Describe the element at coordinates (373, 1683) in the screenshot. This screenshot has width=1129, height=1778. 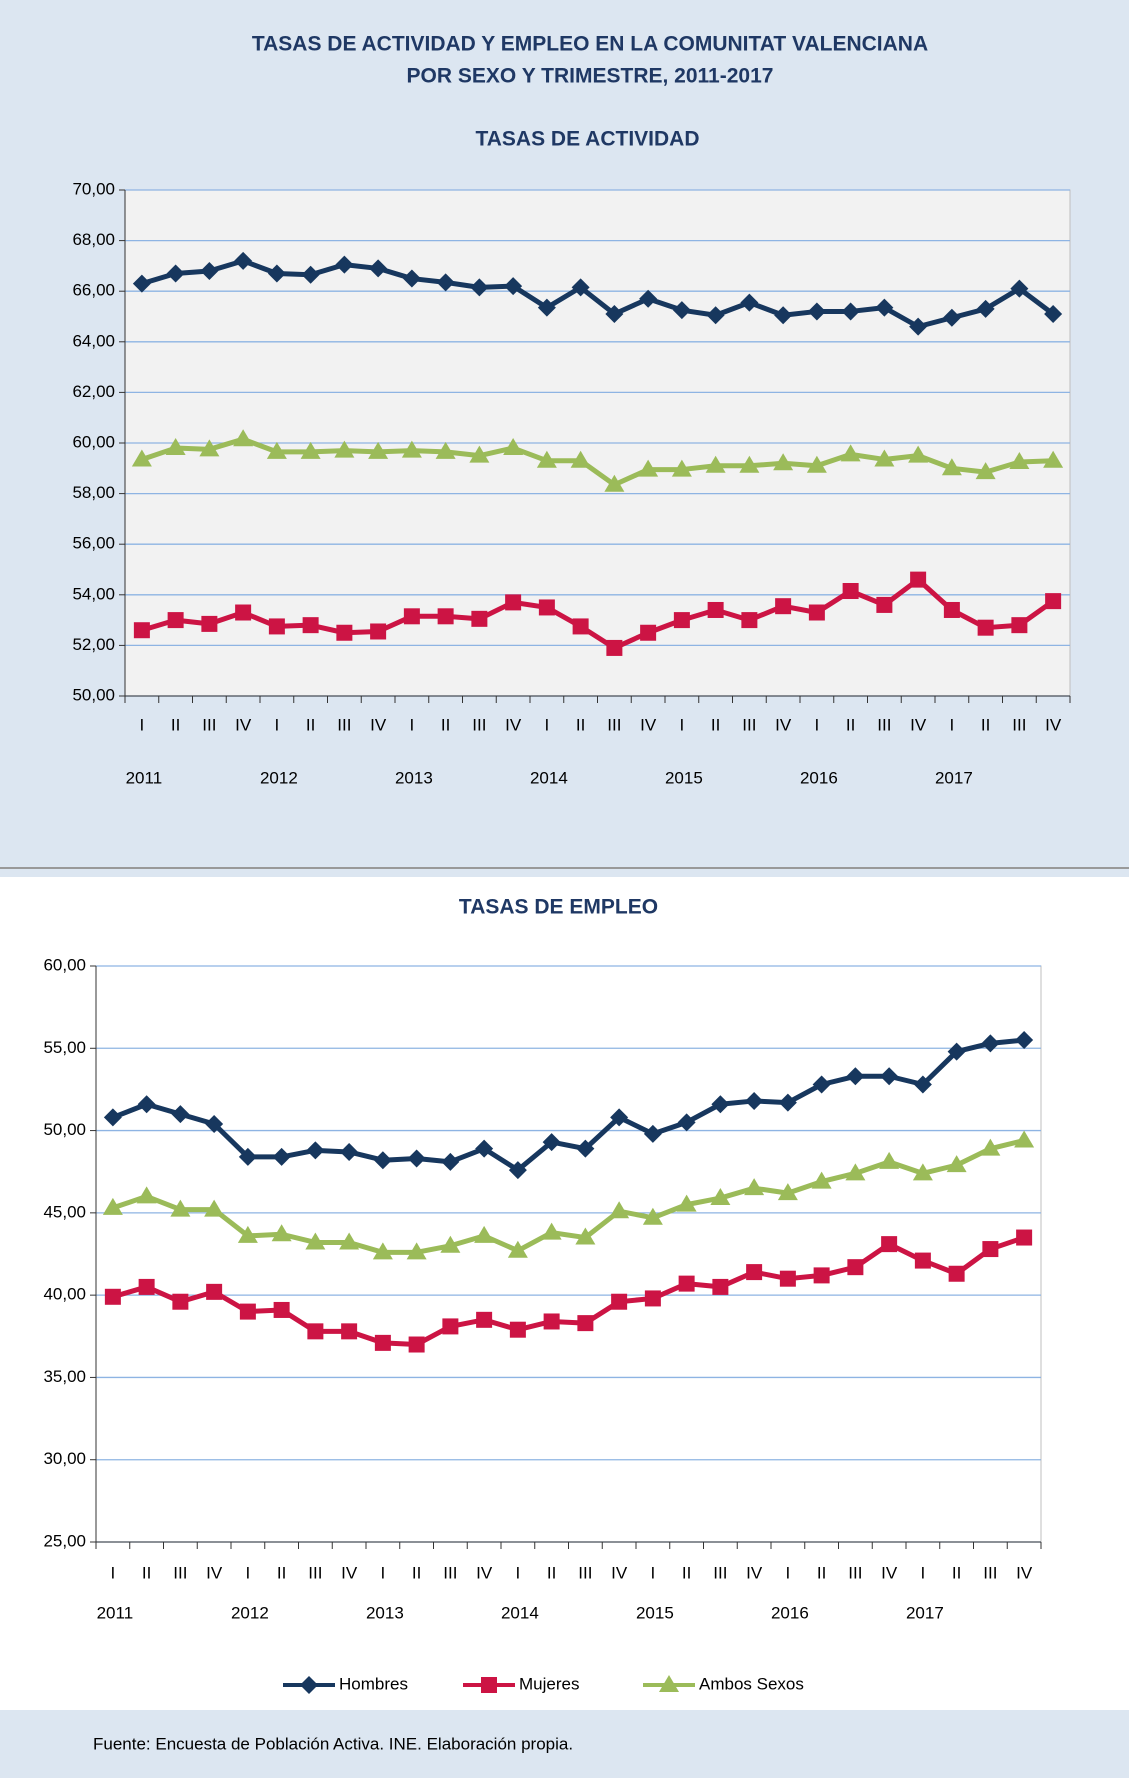
I see `legend-label: Hombres` at that location.